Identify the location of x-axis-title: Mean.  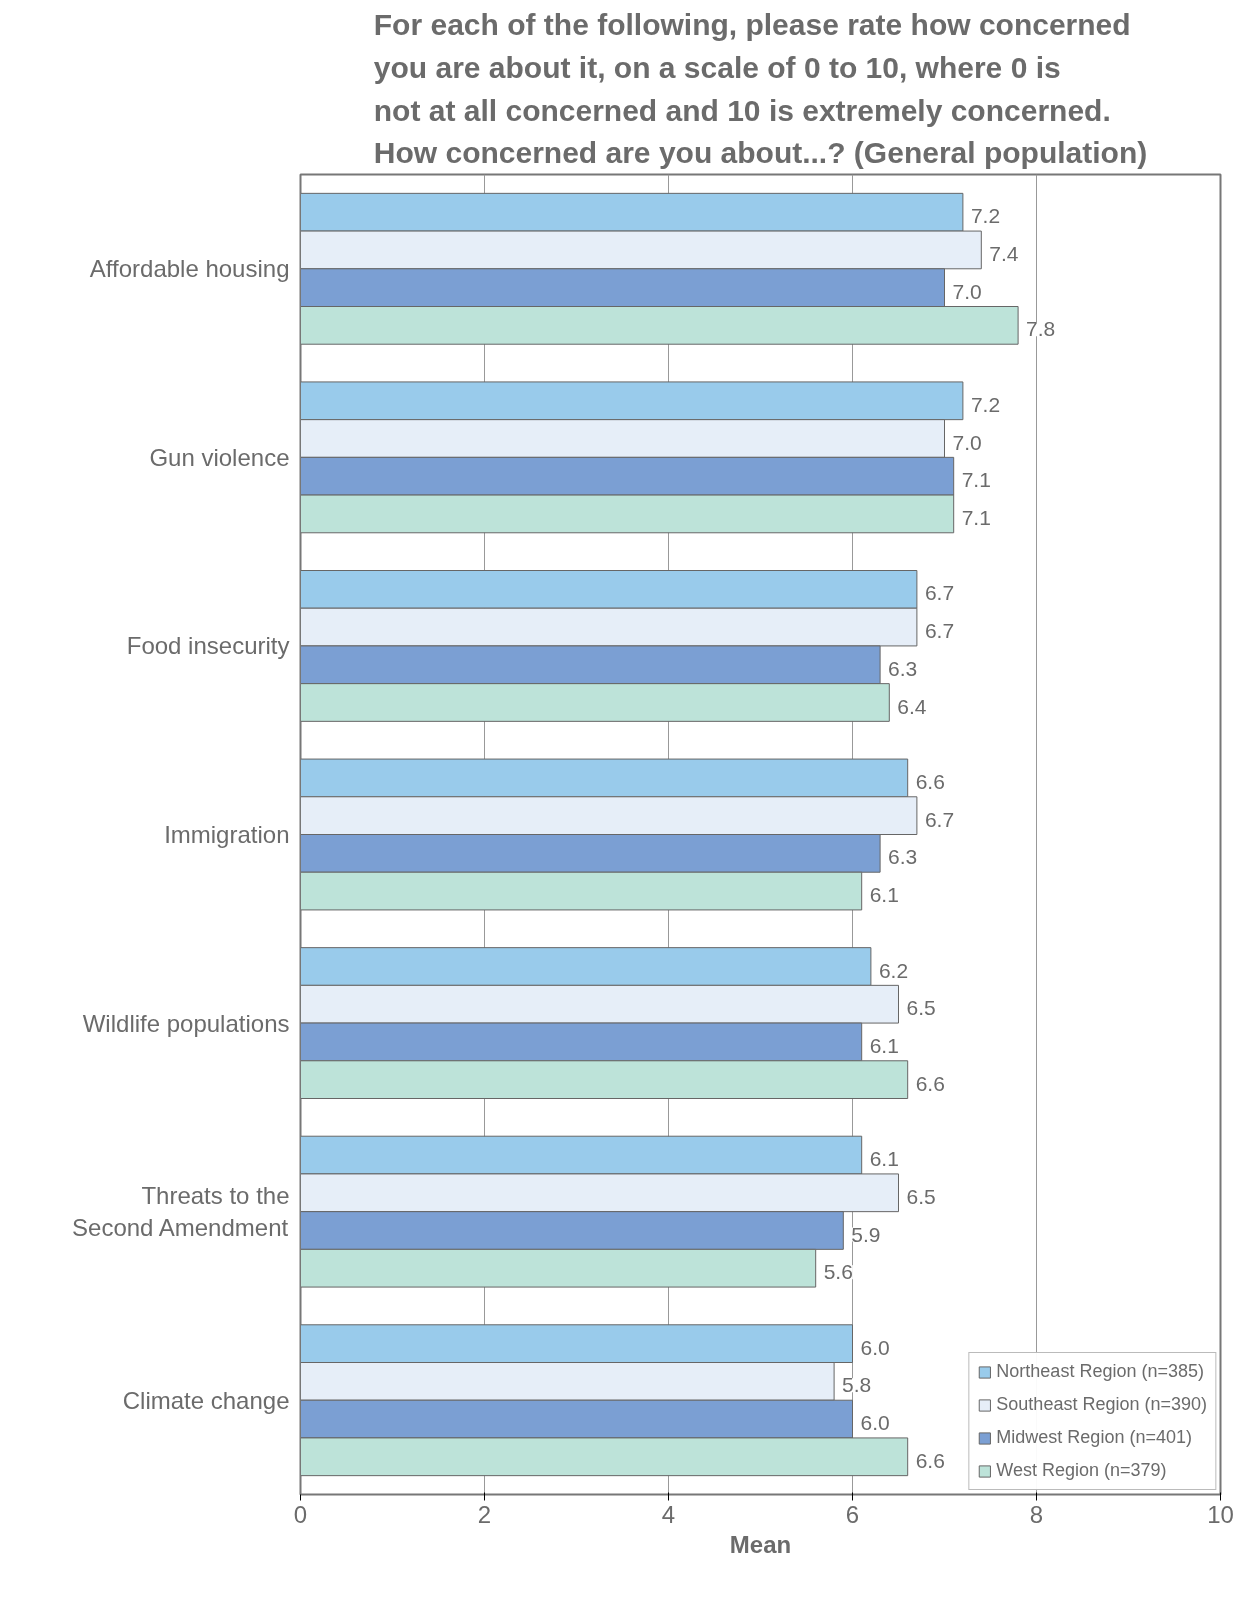
(760, 1544).